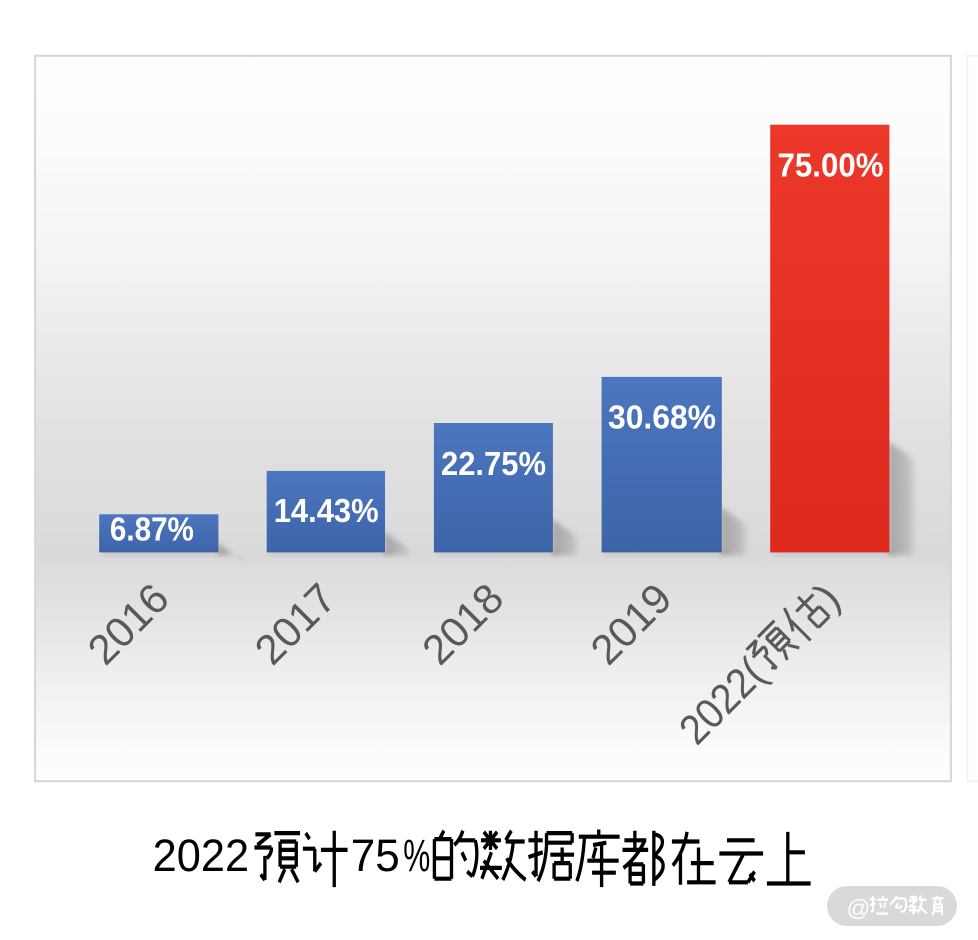  What do you see at coordinates (201, 855) in the screenshot?
I see `svg-text: 2022` at bounding box center [201, 855].